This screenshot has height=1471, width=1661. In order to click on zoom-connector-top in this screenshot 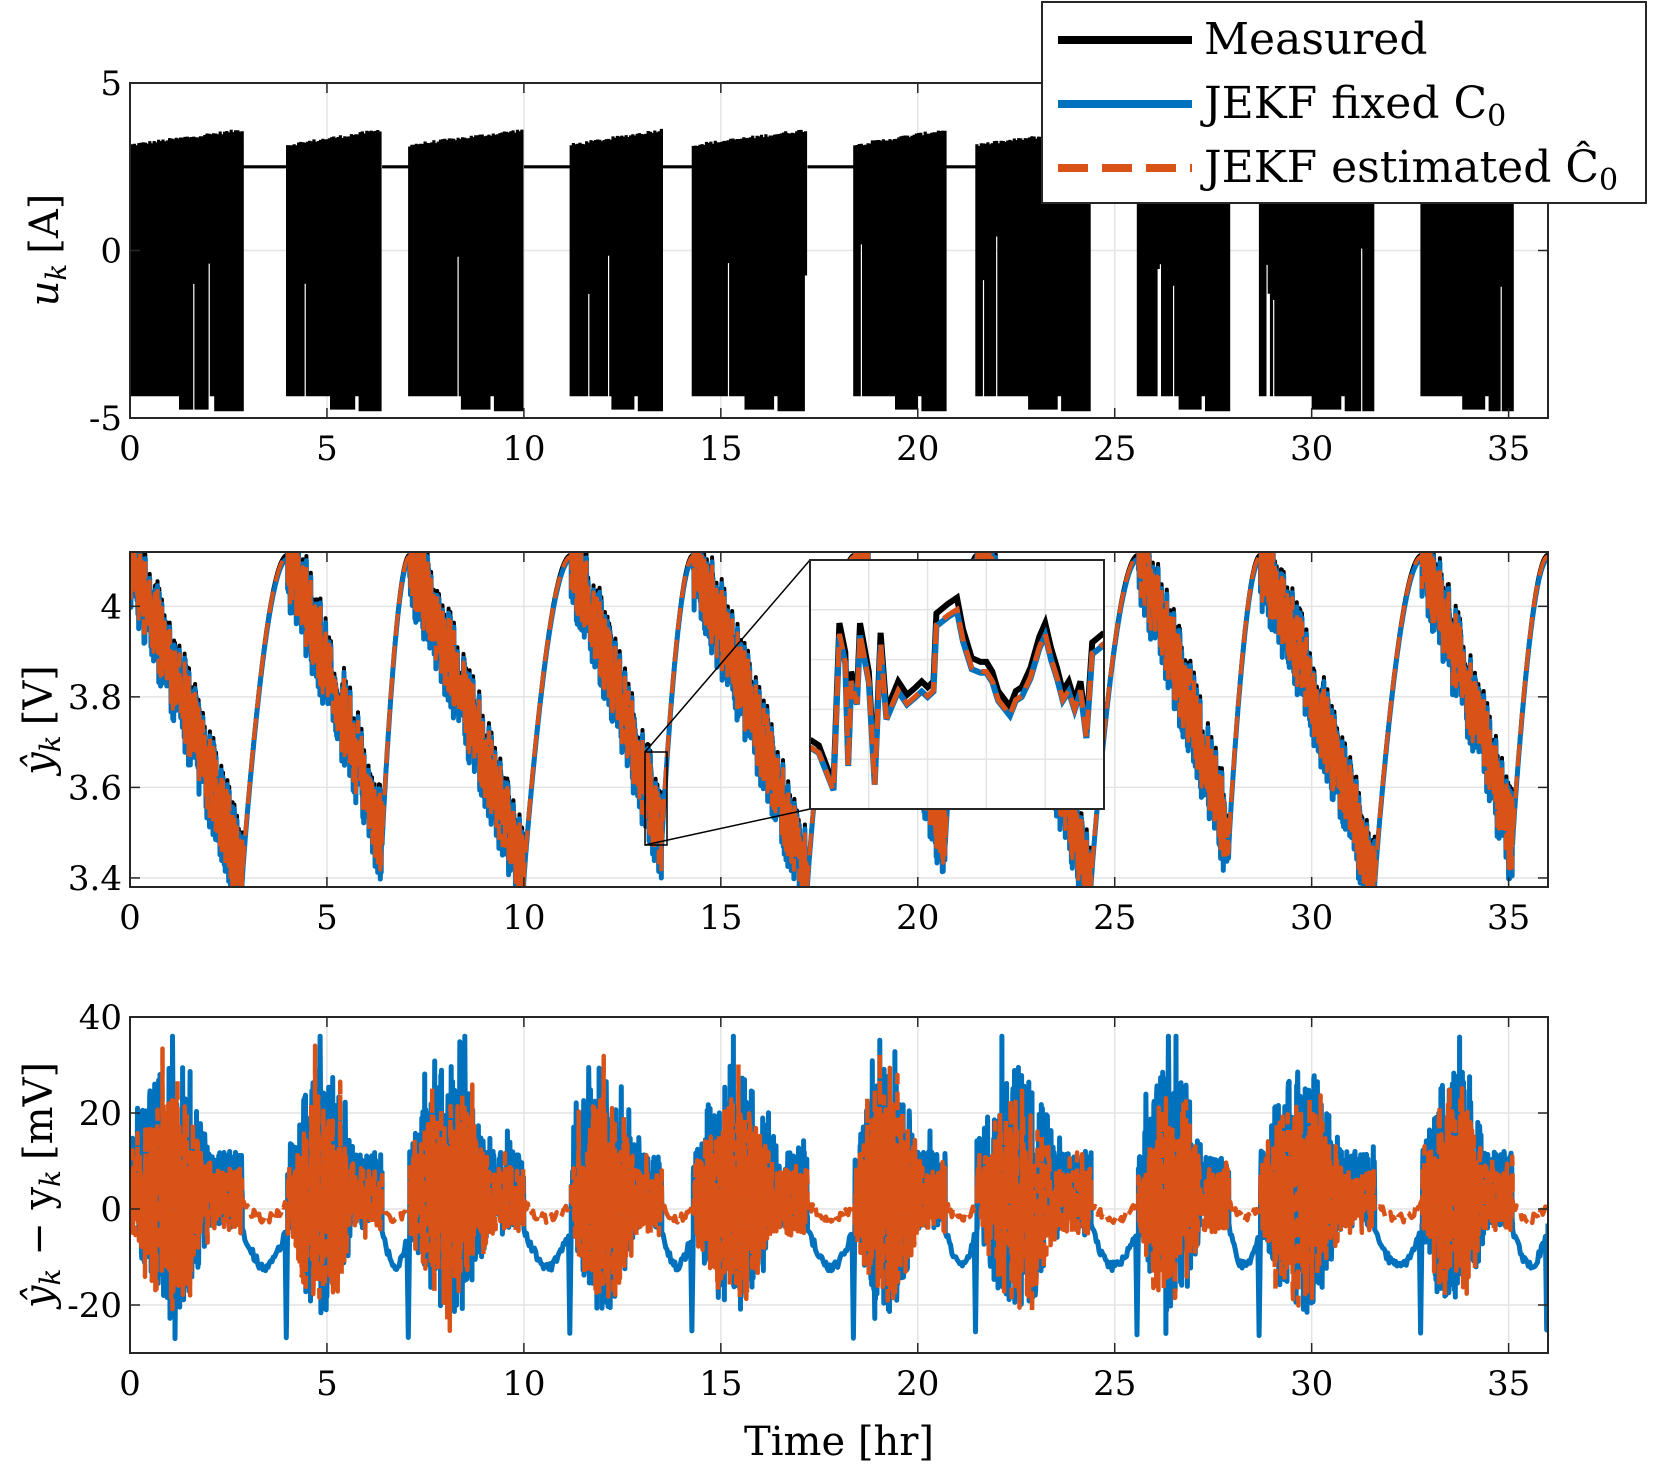, I will do `click(727, 656)`.